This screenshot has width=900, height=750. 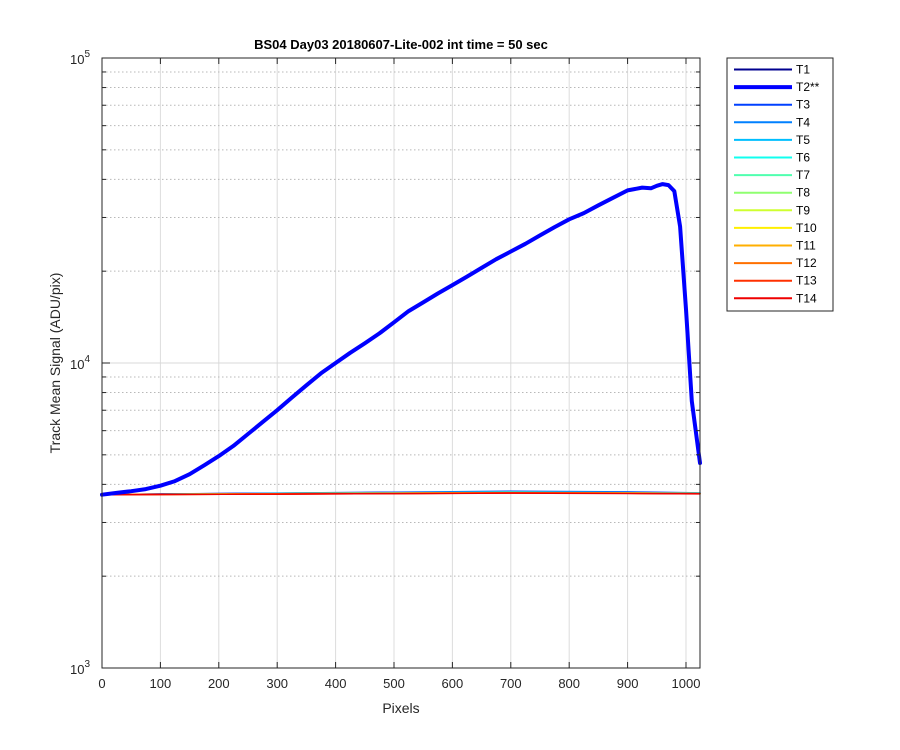 What do you see at coordinates (277, 683) in the screenshot?
I see `x-tick-label: 300` at bounding box center [277, 683].